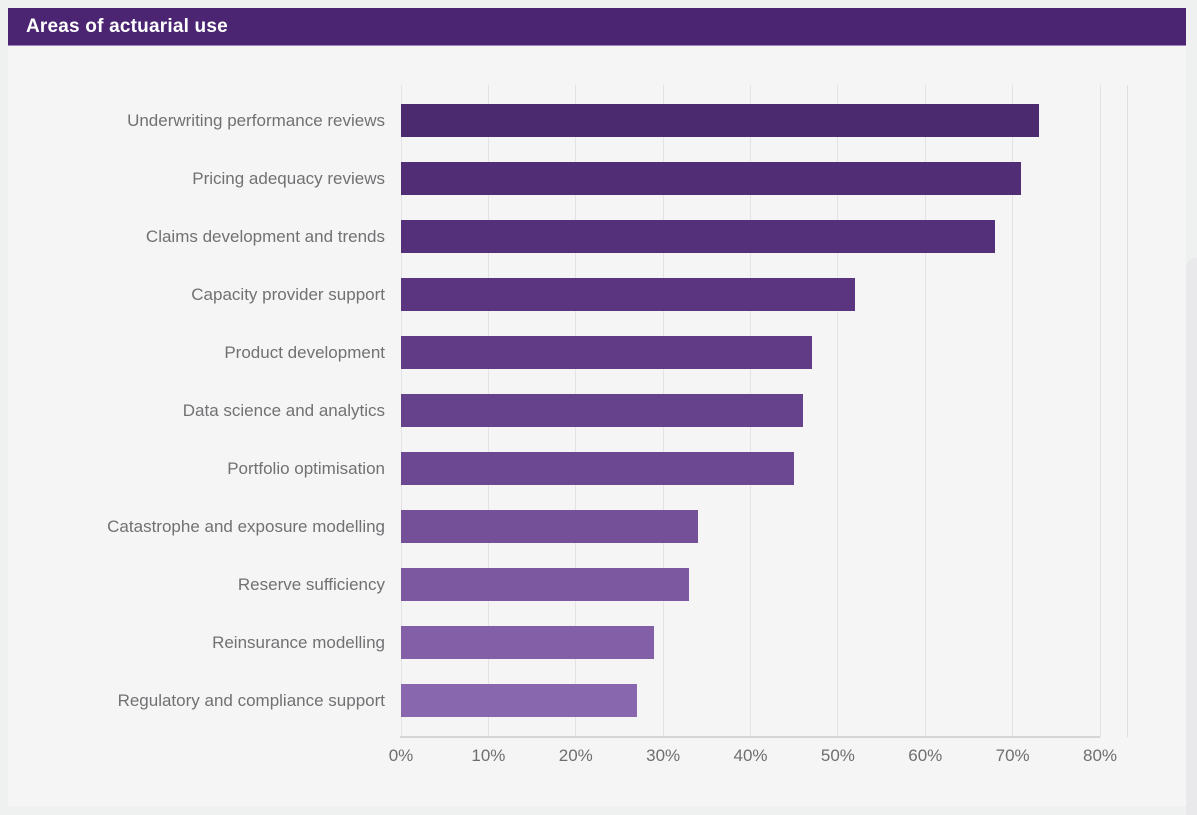 This screenshot has width=1197, height=815. What do you see at coordinates (401, 755) in the screenshot?
I see `x-axis-tick-label: 0%` at bounding box center [401, 755].